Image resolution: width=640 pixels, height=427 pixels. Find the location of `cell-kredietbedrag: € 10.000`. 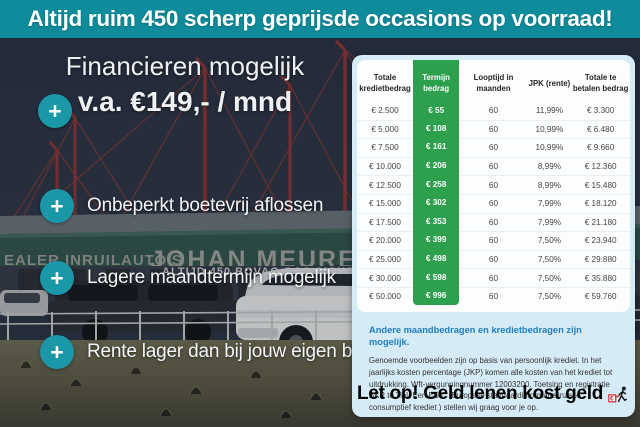

cell-kredietbedrag: € 10.000 is located at coordinates (385, 166).